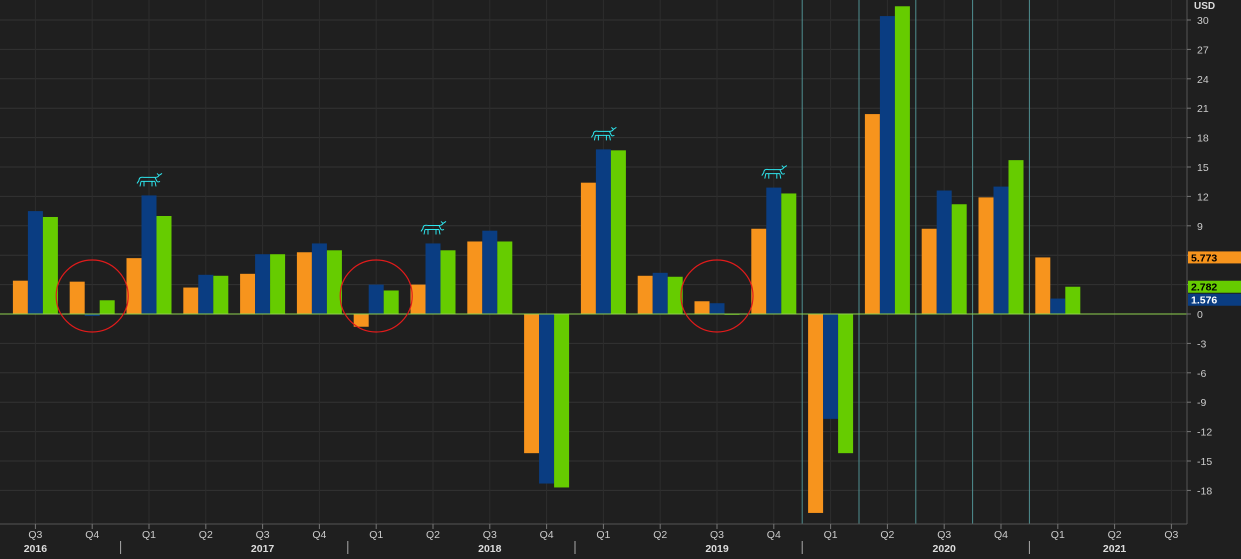 Image resolution: width=1241 pixels, height=559 pixels. I want to click on y-tick-label: 12, so click(1203, 197).